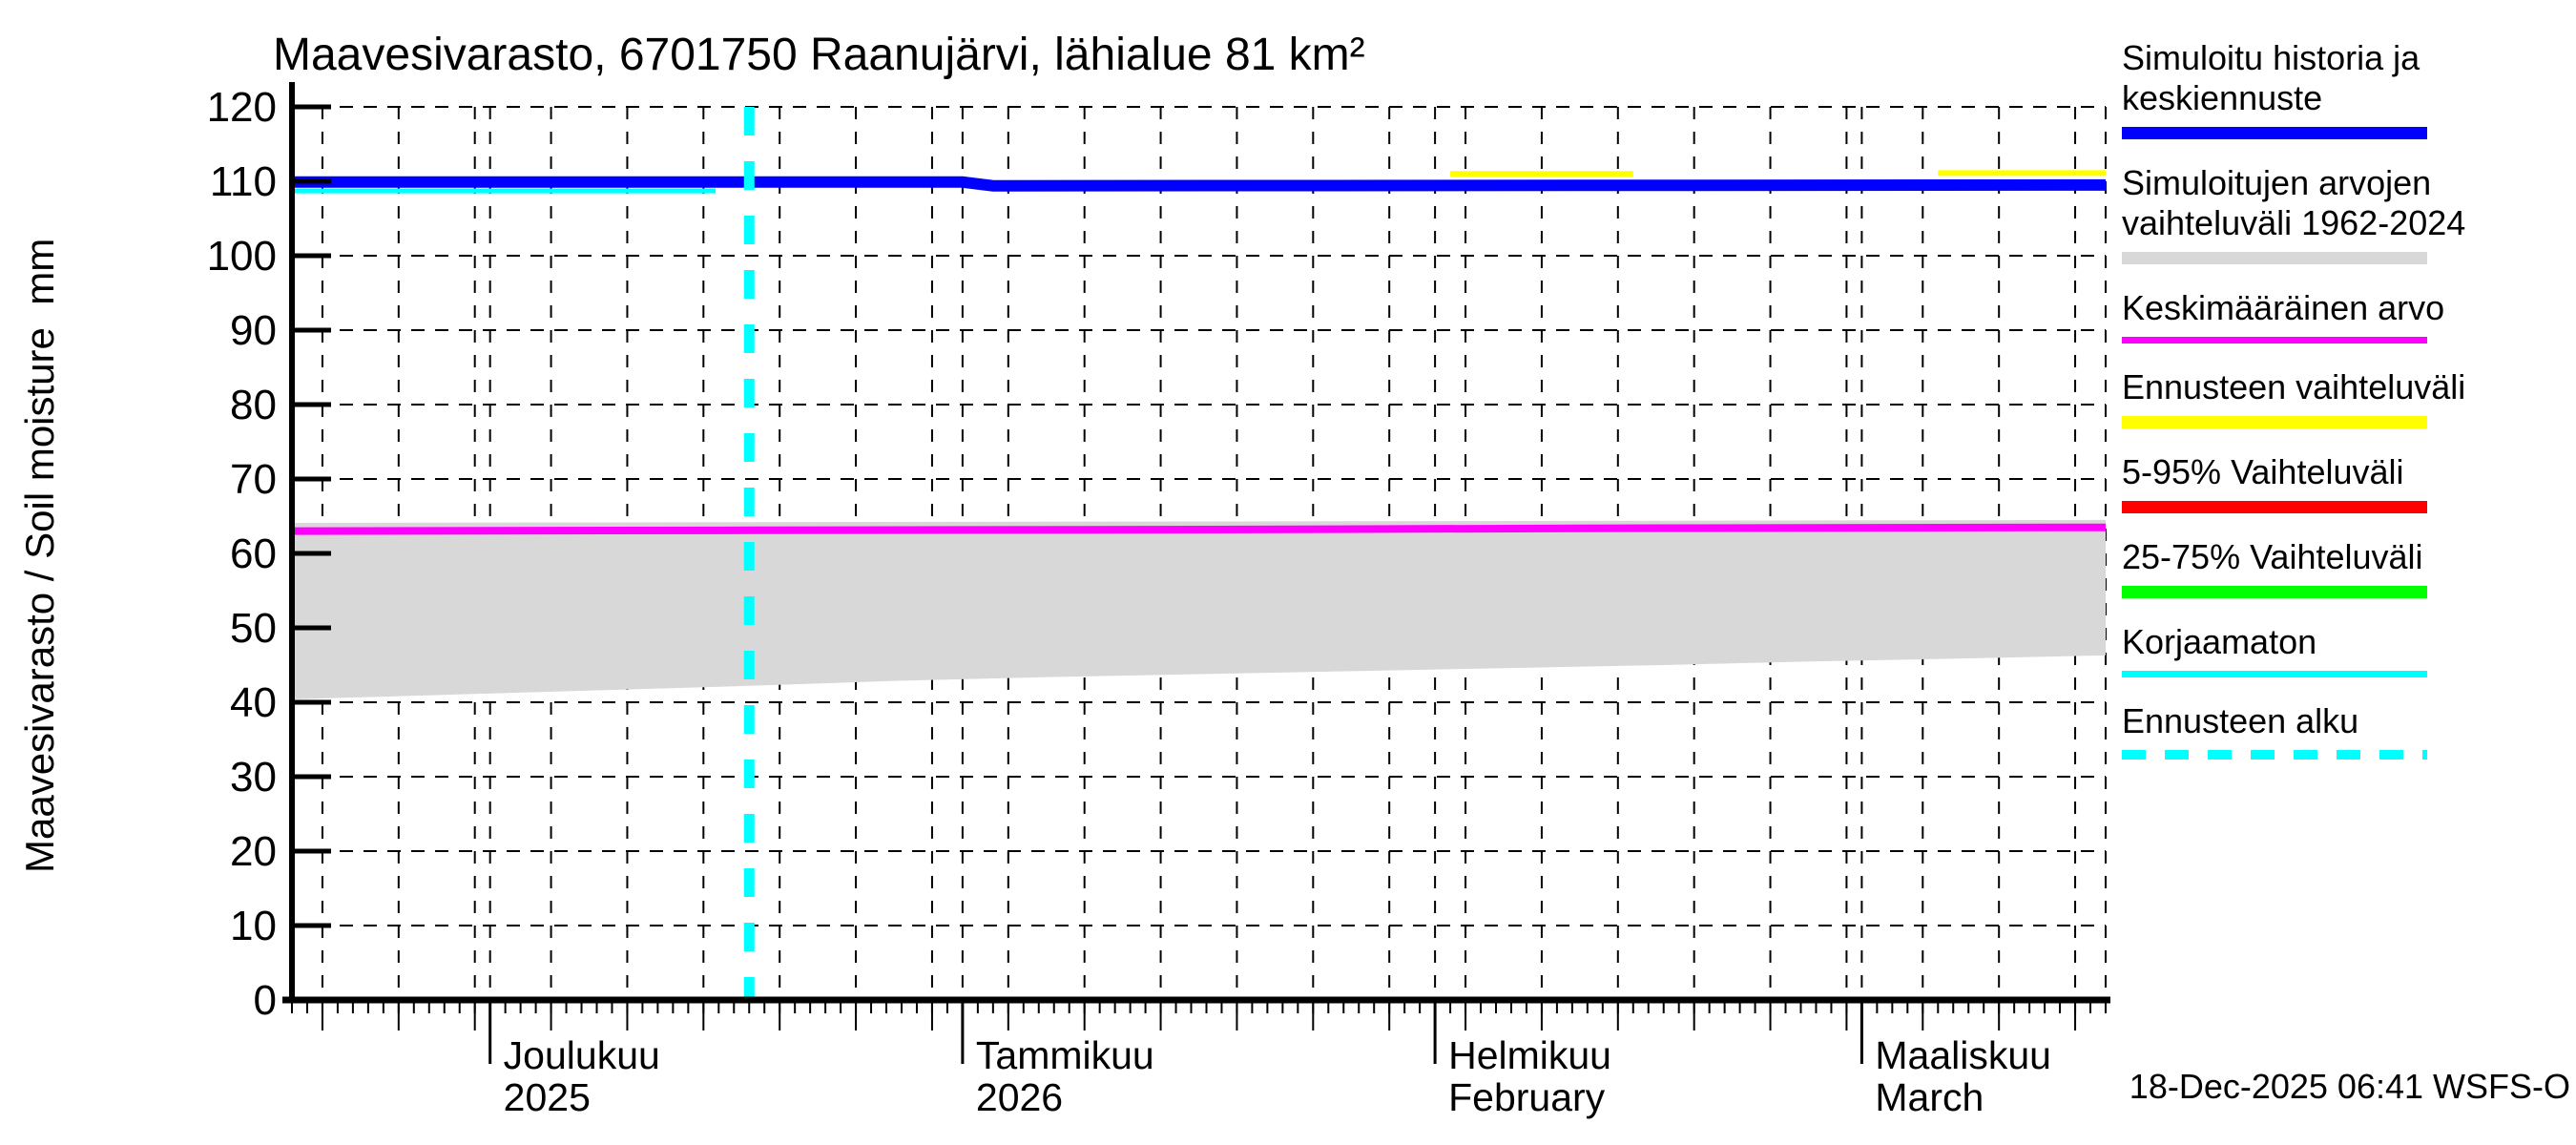 This screenshot has height=1145, width=2576. I want to click on legend-item: 25-75% Vaihteluväli, so click(2348, 568).